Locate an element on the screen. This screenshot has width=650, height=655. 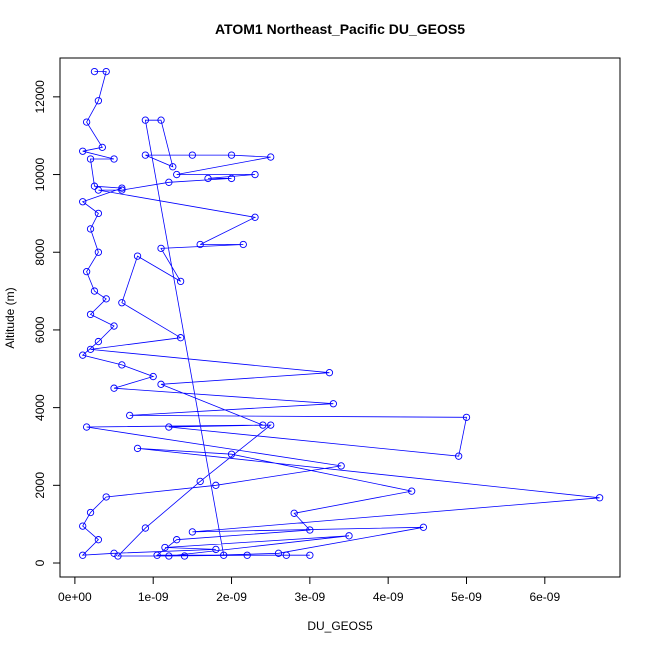
y-tick-label: 10000 is located at coordinates (40, 175).